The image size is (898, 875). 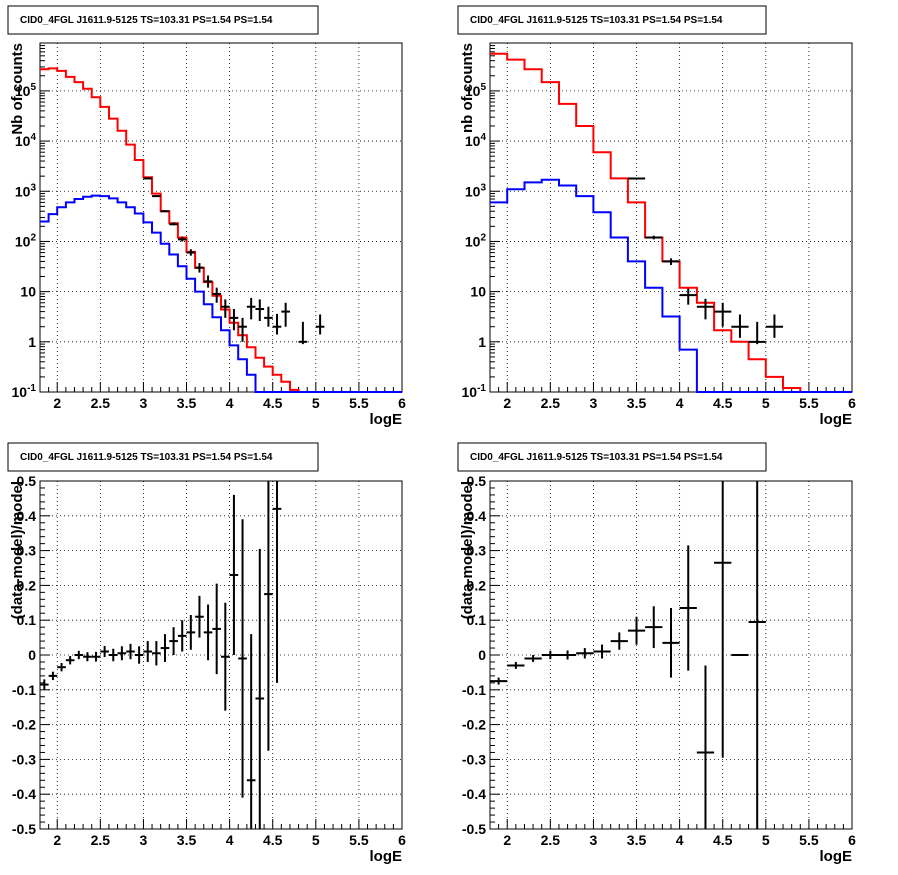 What do you see at coordinates (476, 240) in the screenshot?
I see `y-tick-label: 10²` at bounding box center [476, 240].